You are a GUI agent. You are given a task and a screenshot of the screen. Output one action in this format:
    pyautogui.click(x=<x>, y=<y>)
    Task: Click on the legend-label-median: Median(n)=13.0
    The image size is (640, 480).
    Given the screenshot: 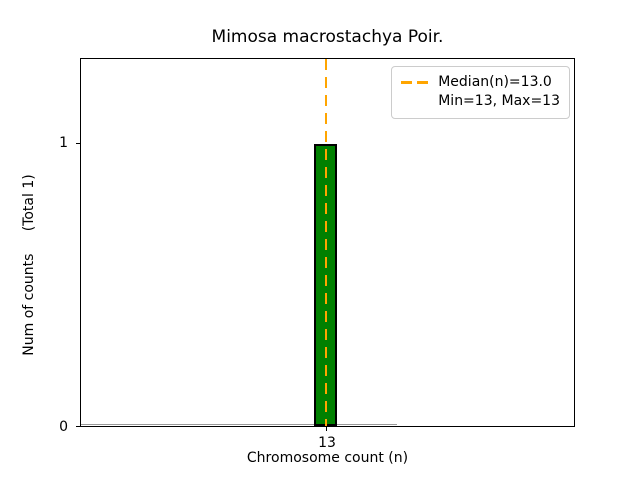 What is the action you would take?
    pyautogui.click(x=495, y=82)
    